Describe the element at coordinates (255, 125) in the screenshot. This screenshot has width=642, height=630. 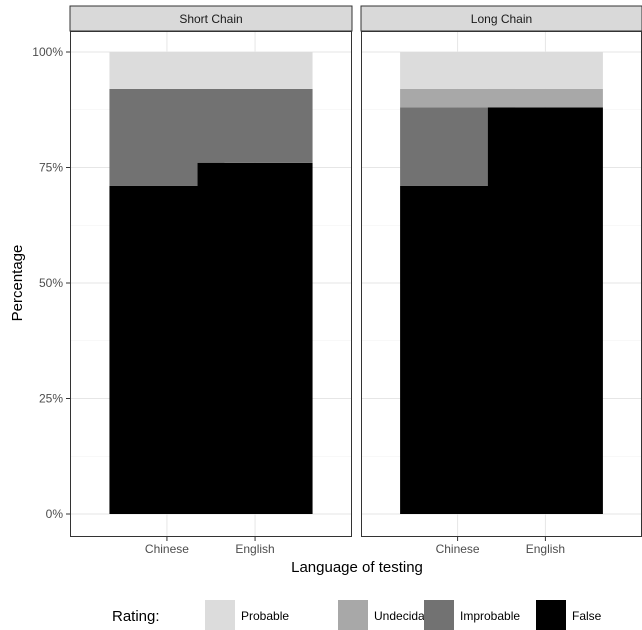
I see `bar-segment-improbable` at that location.